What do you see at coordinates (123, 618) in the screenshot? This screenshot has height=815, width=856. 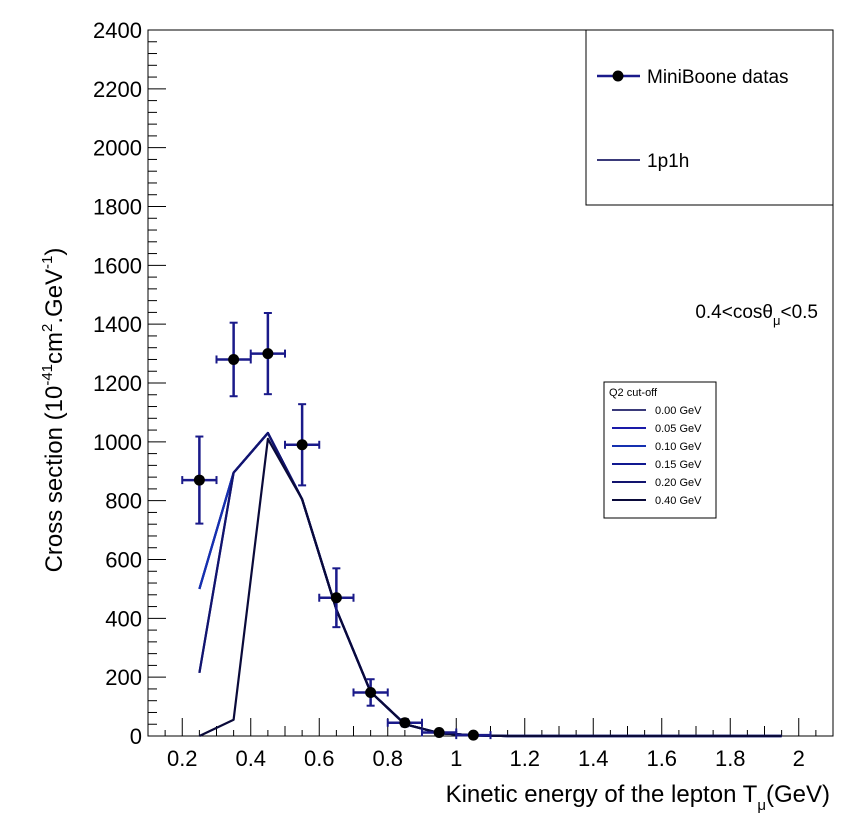 I see `y-tick-label: 400` at bounding box center [123, 618].